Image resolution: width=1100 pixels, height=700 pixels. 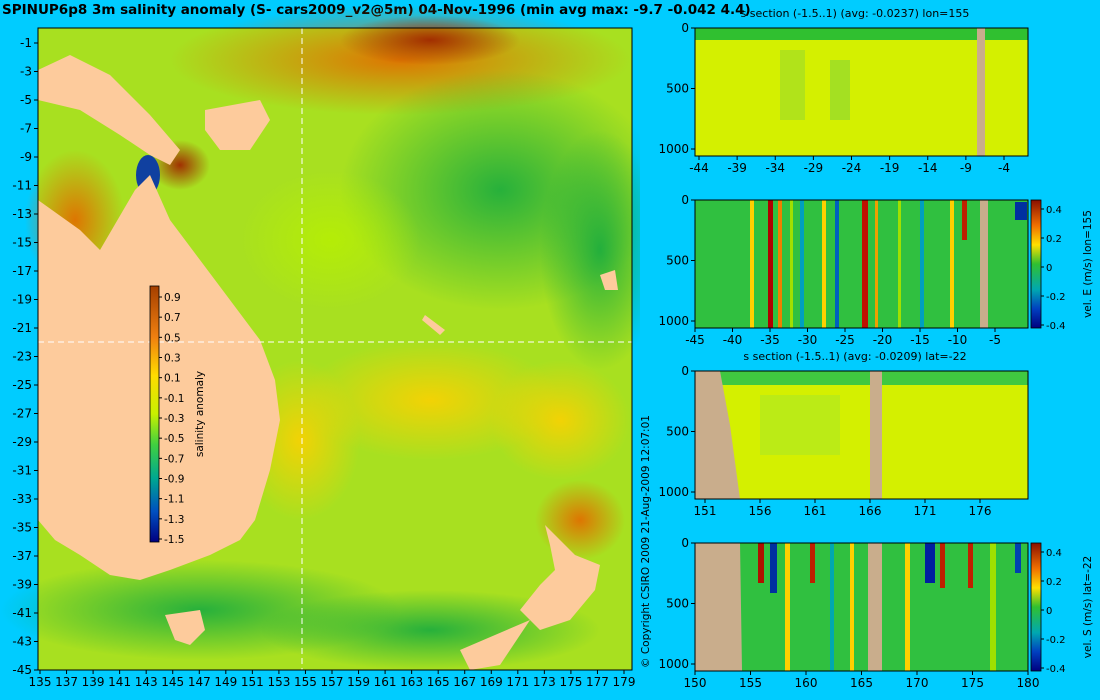 I want to click on map-x-label: 157, so click(x=332, y=682).